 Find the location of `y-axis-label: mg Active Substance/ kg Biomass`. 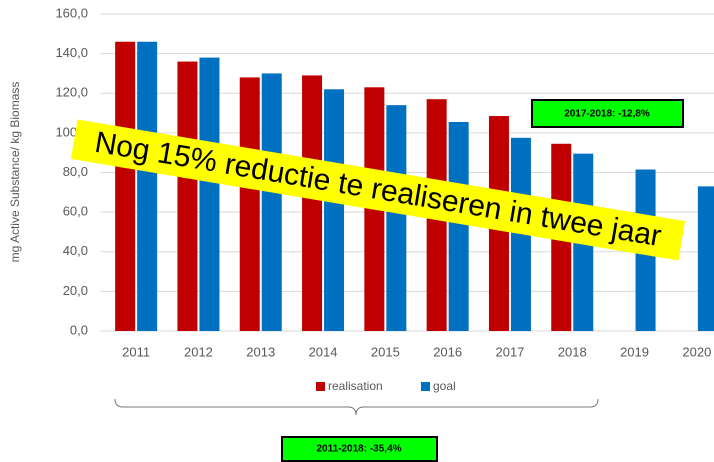

y-axis-label: mg Active Substance/ kg Biomass is located at coordinates (15, 172).